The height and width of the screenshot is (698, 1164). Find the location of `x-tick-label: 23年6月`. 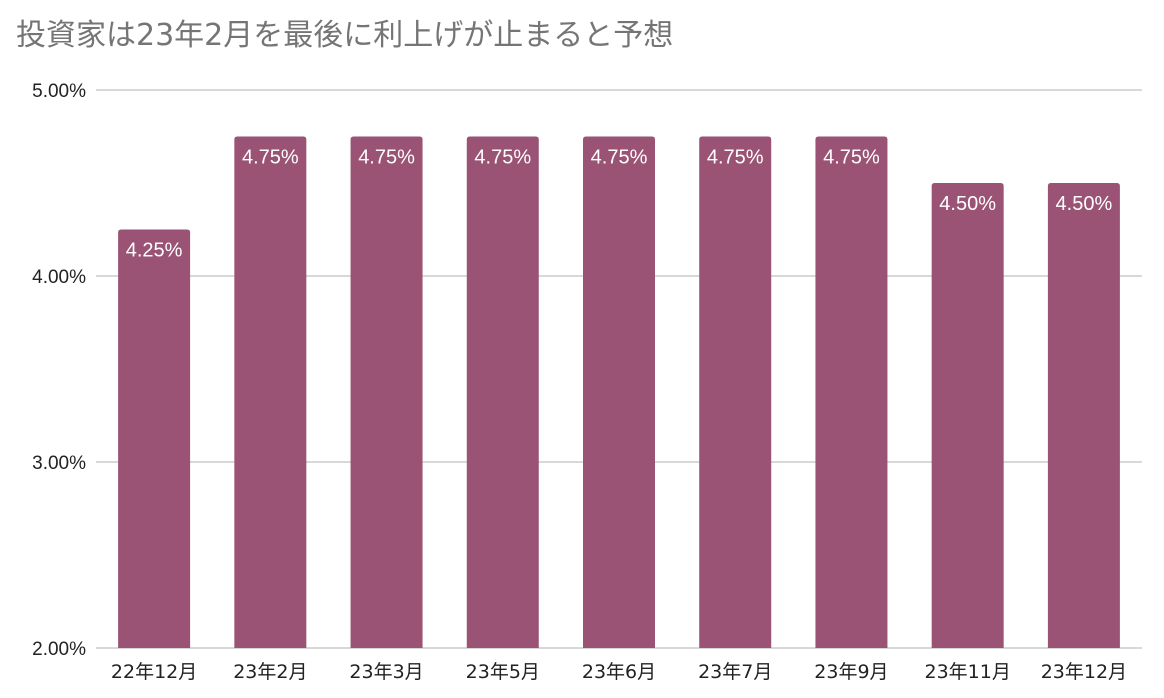

x-tick-label: 23年6月 is located at coordinates (619, 672).